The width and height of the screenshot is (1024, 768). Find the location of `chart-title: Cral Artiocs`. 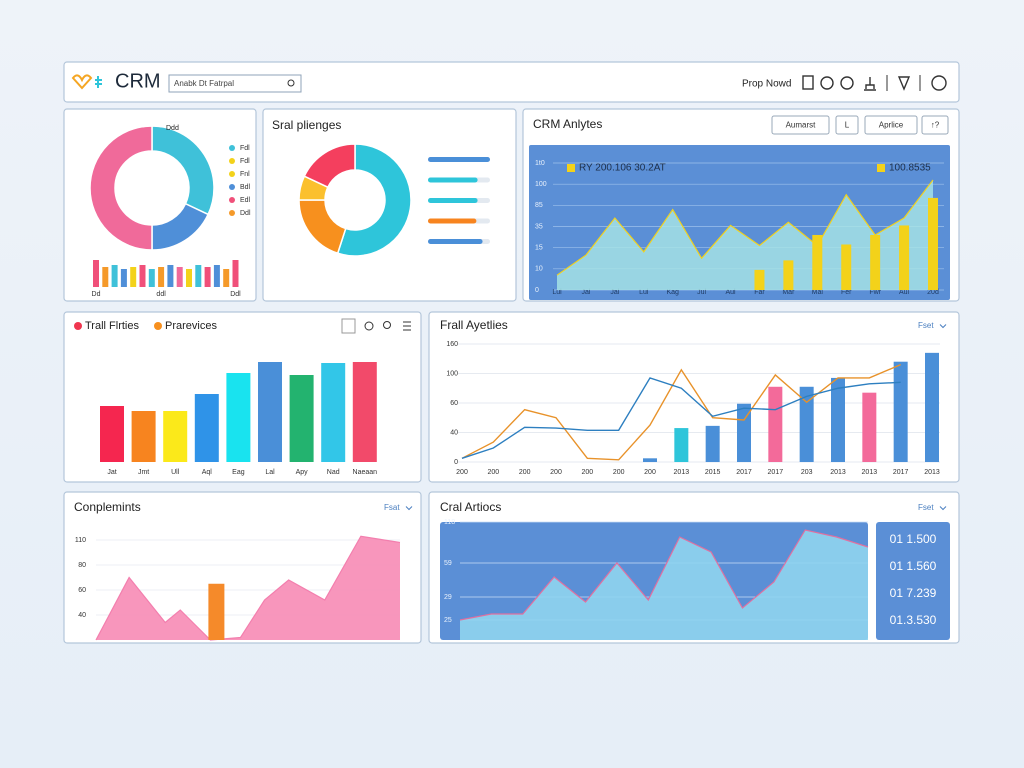

chart-title: Cral Artiocs is located at coordinates (470, 507).